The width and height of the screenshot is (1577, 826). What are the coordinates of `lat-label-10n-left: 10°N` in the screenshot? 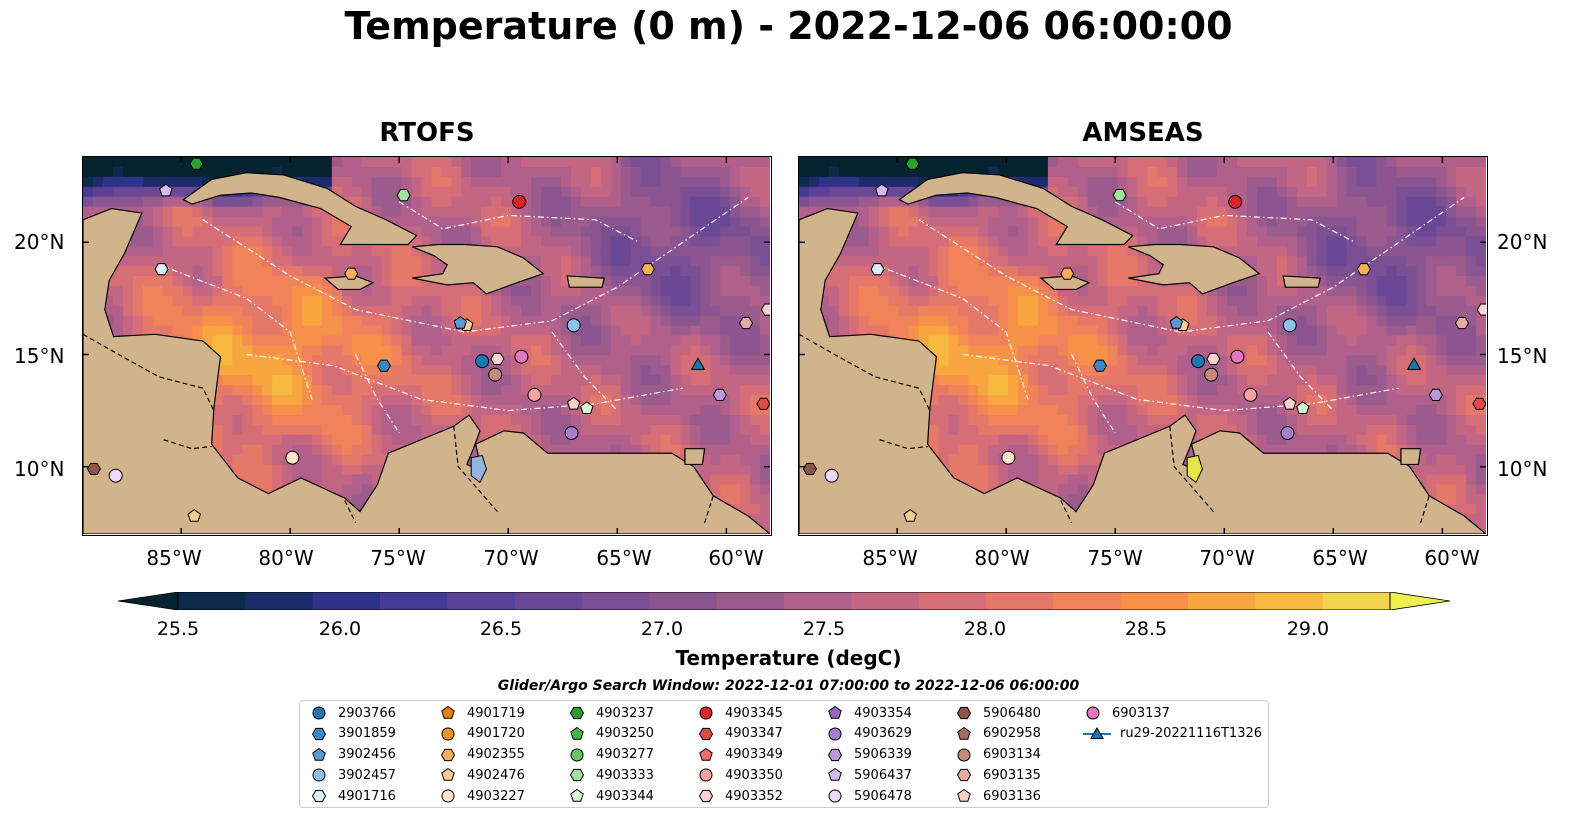 It's located at (39, 469).